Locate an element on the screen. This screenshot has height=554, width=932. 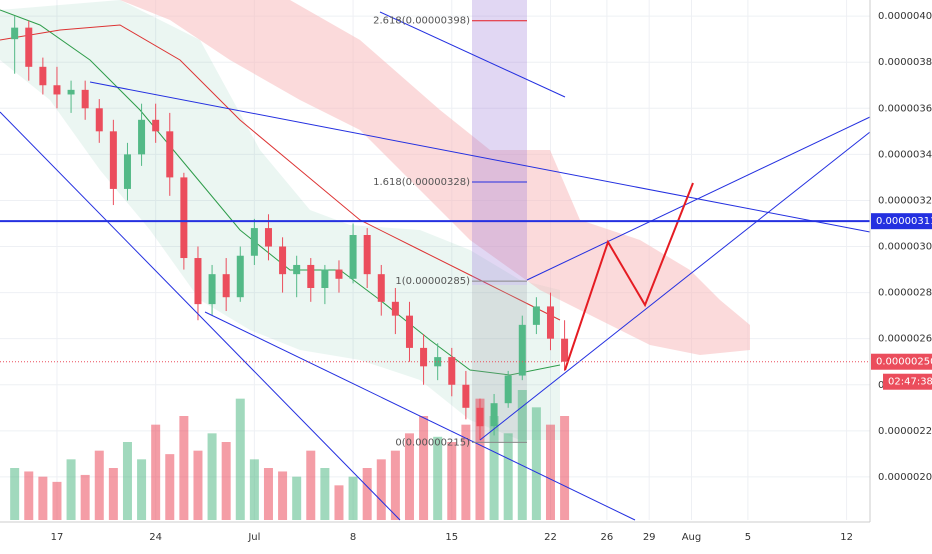
x-tick-label: 26 is located at coordinates (607, 537).